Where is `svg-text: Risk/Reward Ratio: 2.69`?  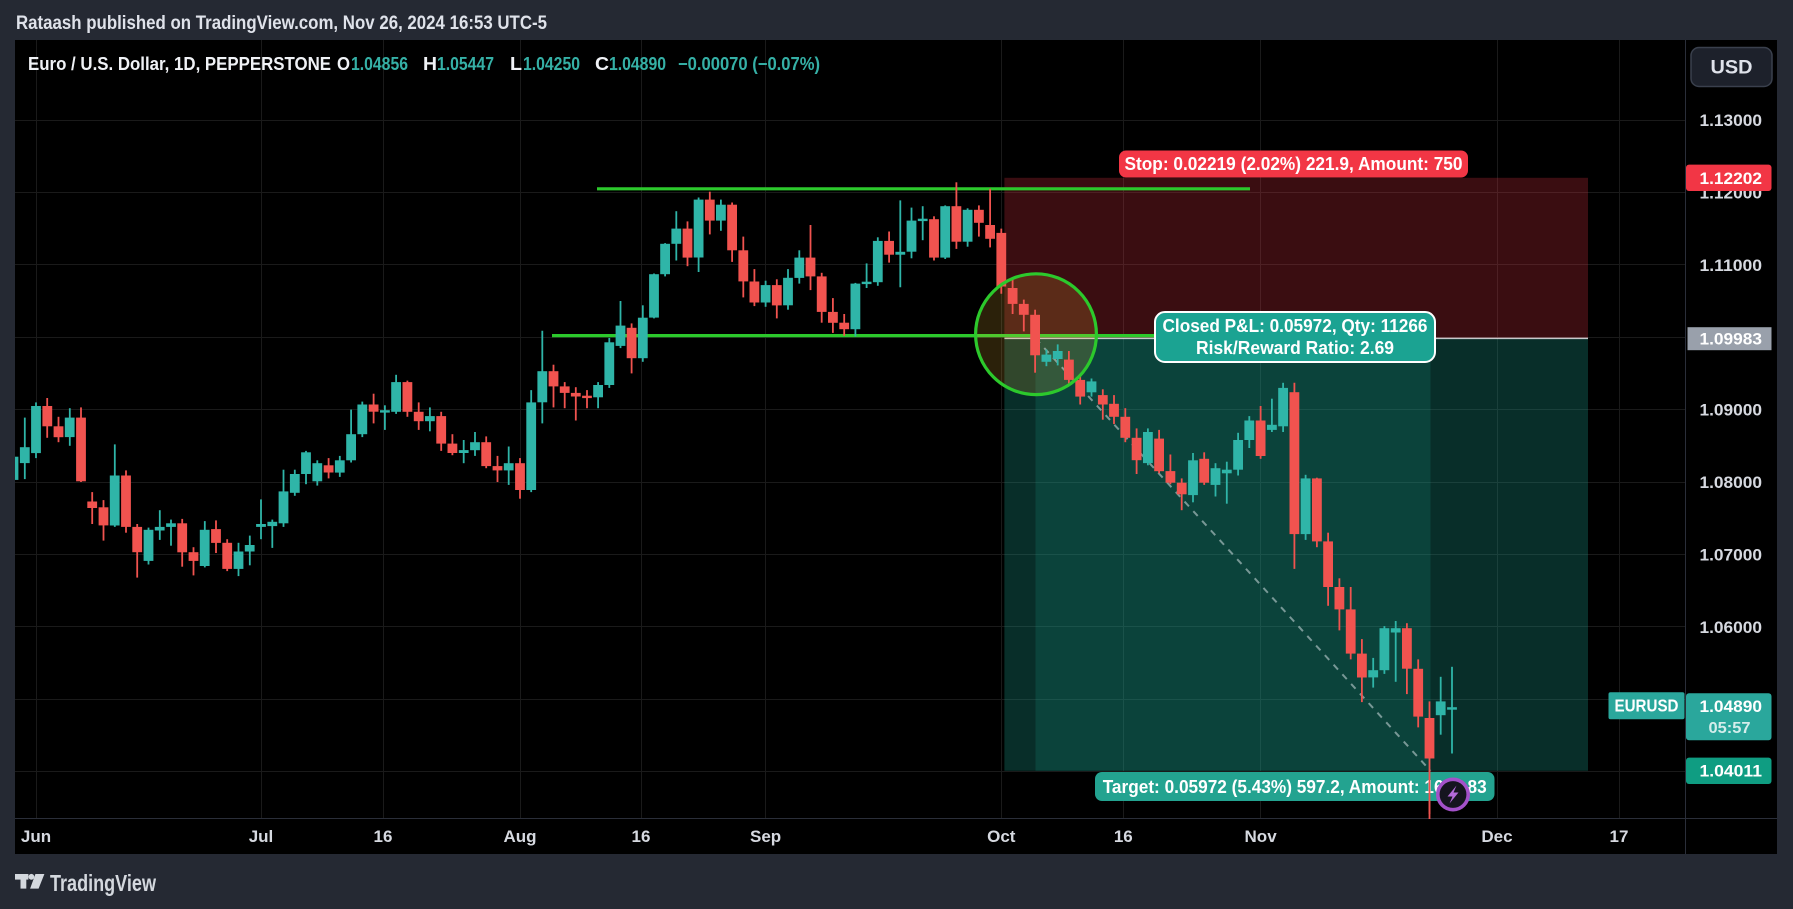 svg-text: Risk/Reward Ratio: 2.69 is located at coordinates (1295, 347).